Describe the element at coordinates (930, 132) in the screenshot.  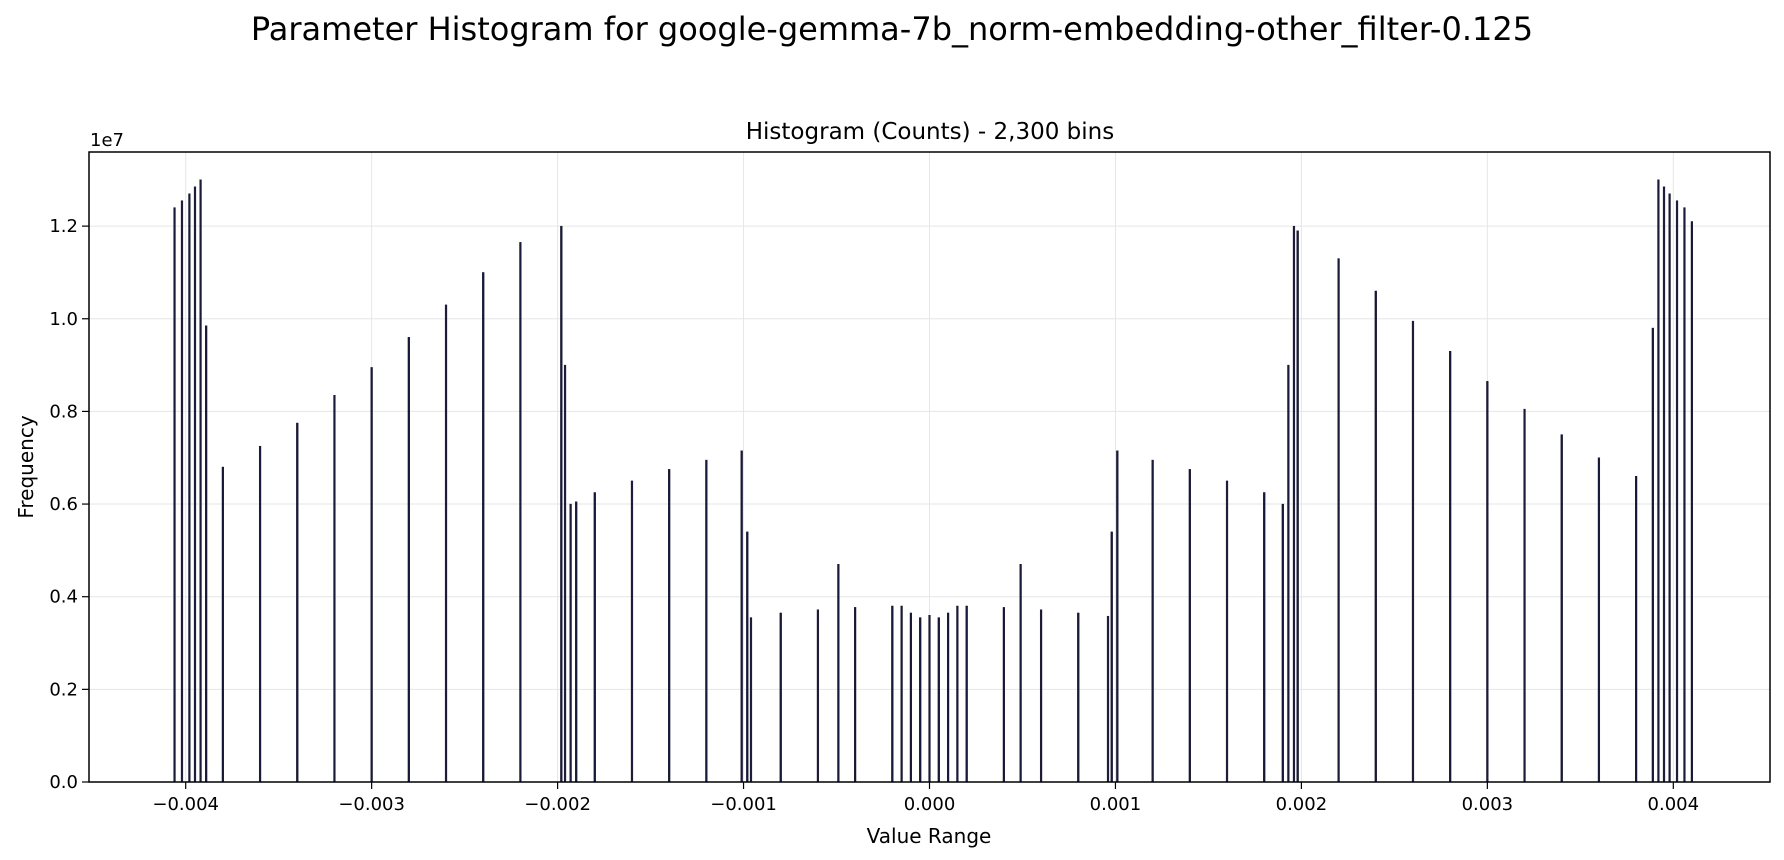
I see `axes-title: Histogram (Counts) - 2,300 bins` at that location.